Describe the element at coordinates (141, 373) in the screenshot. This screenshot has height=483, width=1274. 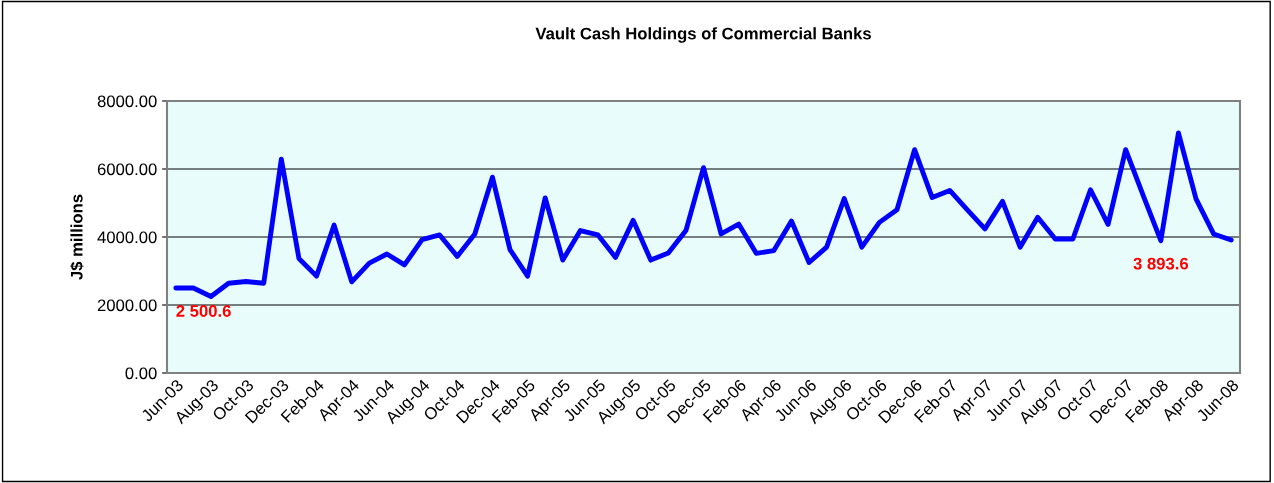
I see `y-tick-label: 0.00` at that location.